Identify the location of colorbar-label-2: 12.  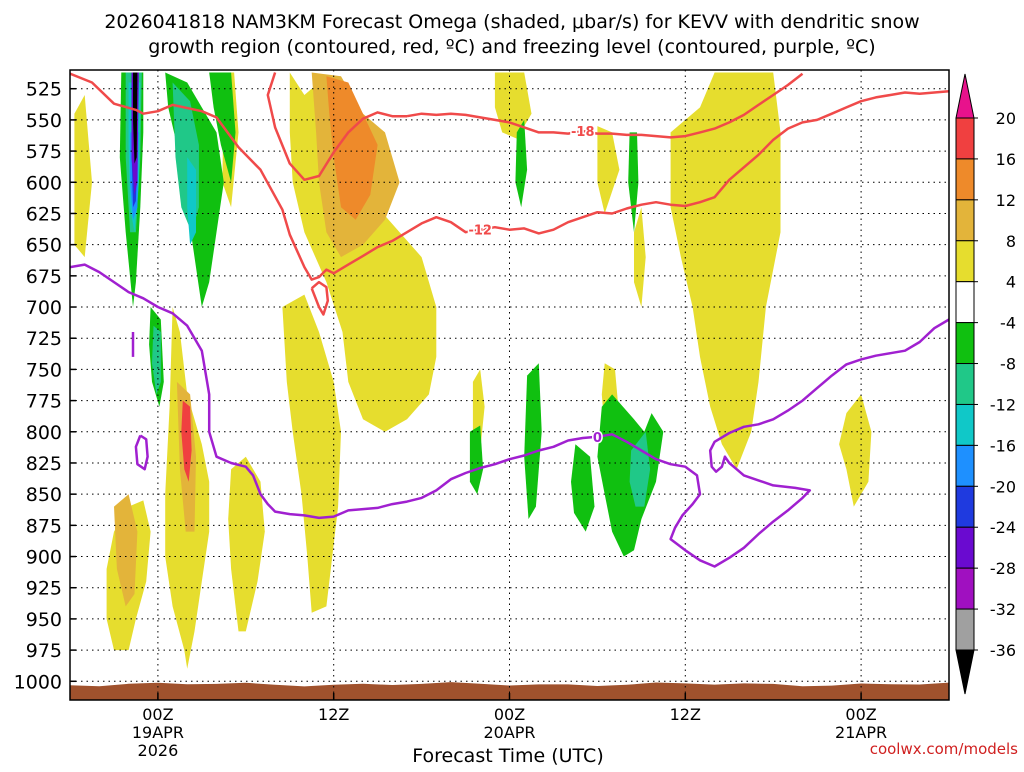
(1006, 200).